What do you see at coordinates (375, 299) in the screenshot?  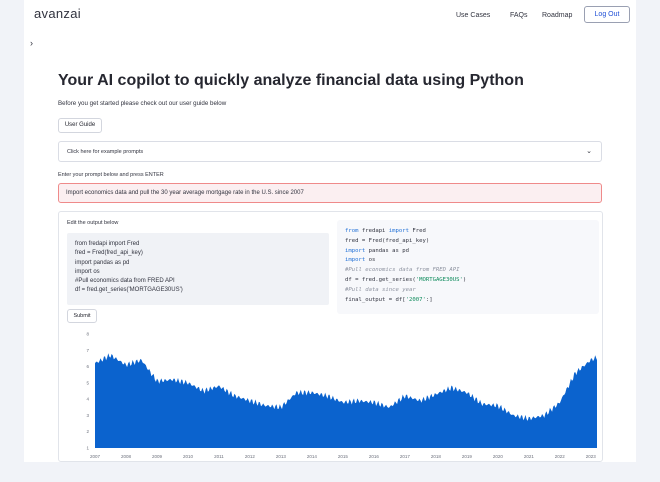 I see `code-token: final_output = df[` at bounding box center [375, 299].